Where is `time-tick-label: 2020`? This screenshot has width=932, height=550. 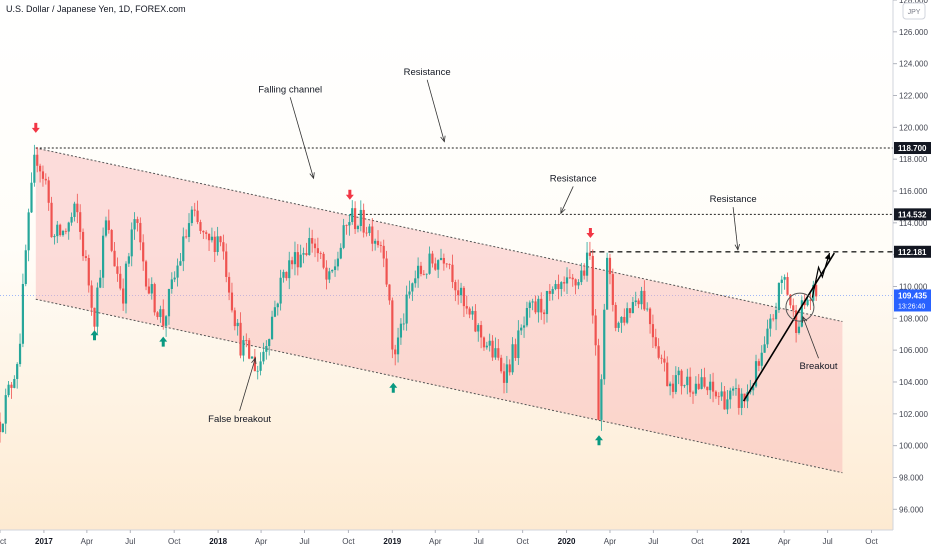
time-tick-label: 2020 is located at coordinates (567, 541).